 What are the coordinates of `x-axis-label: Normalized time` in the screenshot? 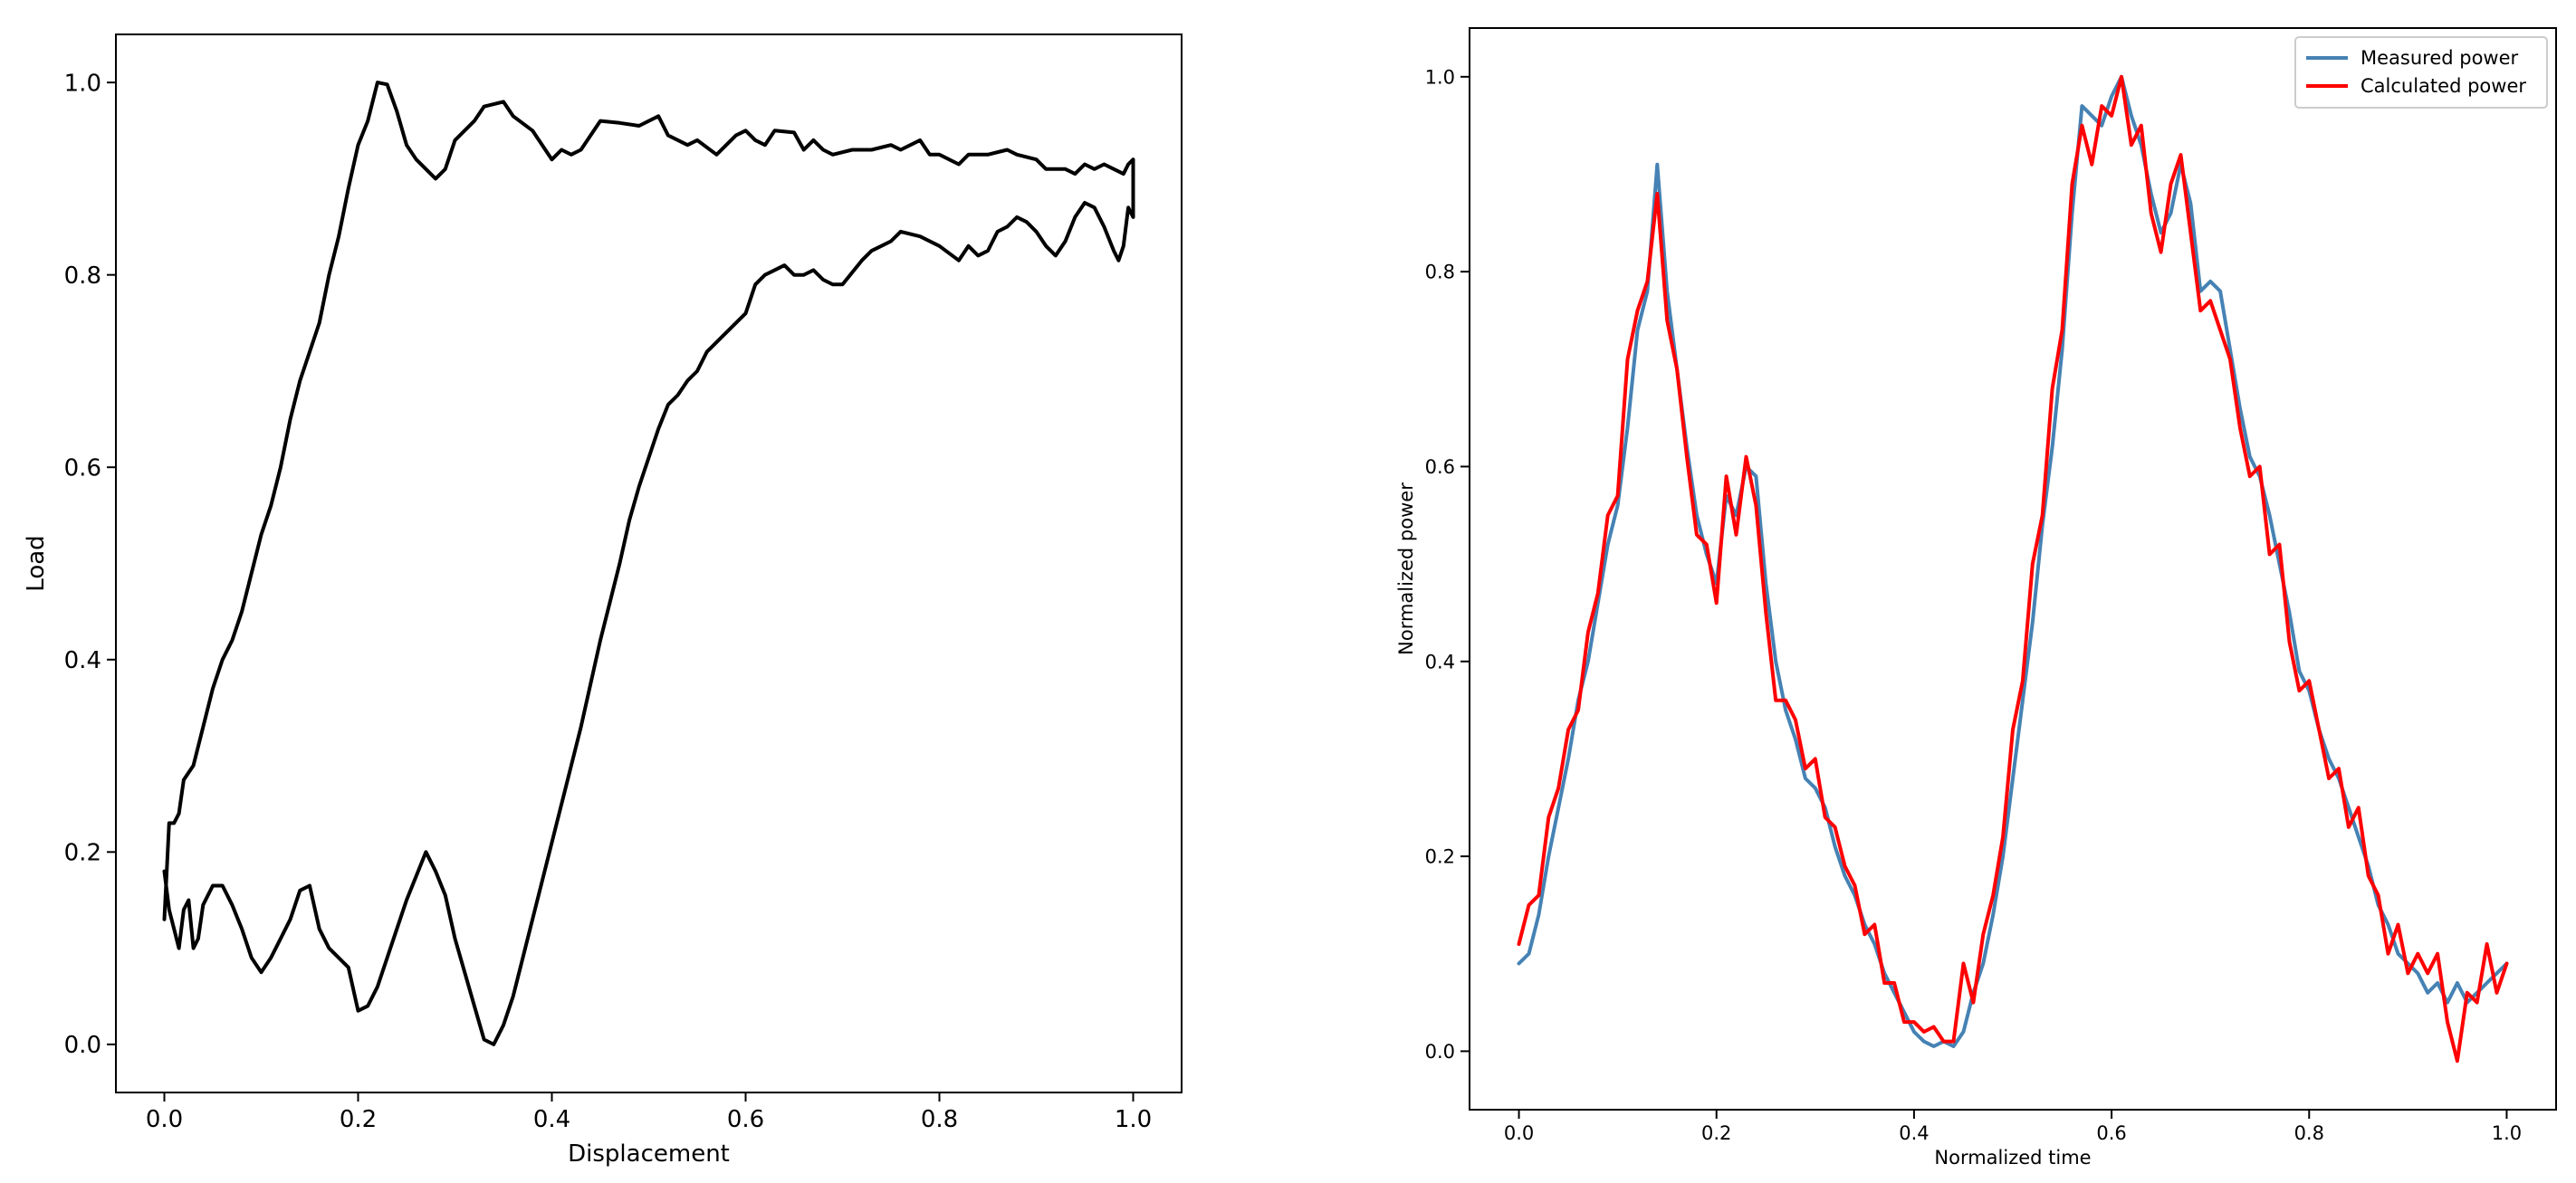 It's located at (2012, 1158).